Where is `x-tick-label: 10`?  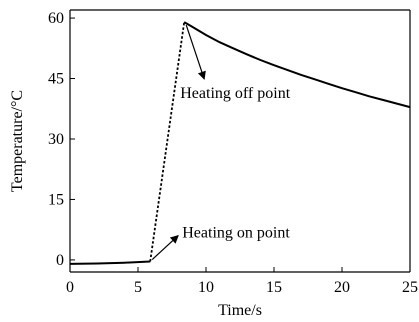 x-tick-label: 10 is located at coordinates (206, 287).